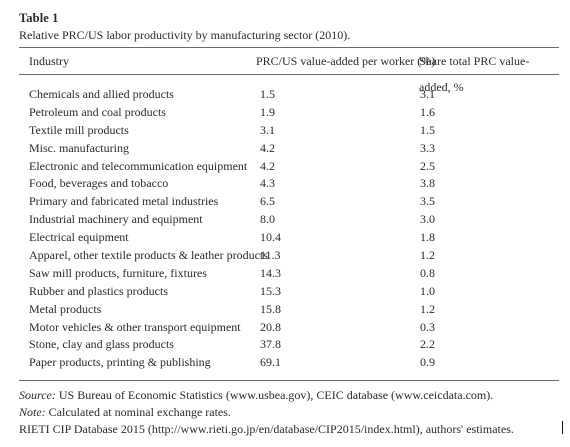  What do you see at coordinates (270, 255) in the screenshot?
I see `cell-prc-us-value-added: 11.3` at bounding box center [270, 255].